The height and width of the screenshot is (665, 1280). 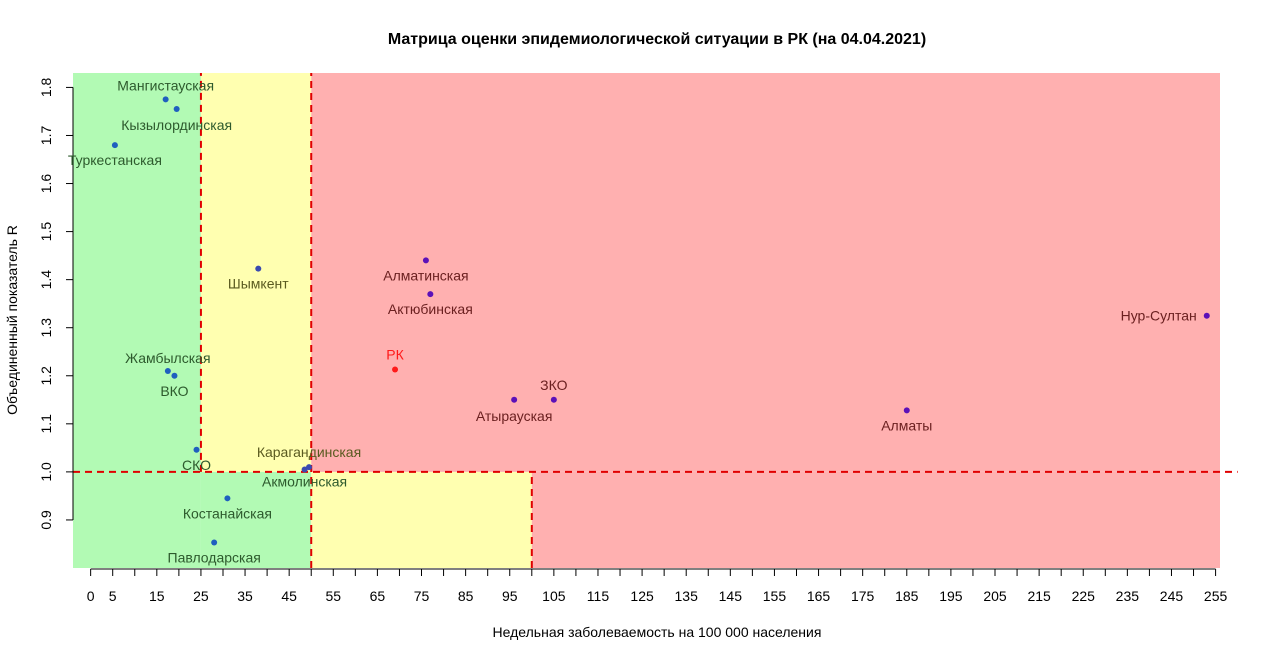 What do you see at coordinates (425, 275) in the screenshot?
I see `data-point-label-11: Алматинская` at bounding box center [425, 275].